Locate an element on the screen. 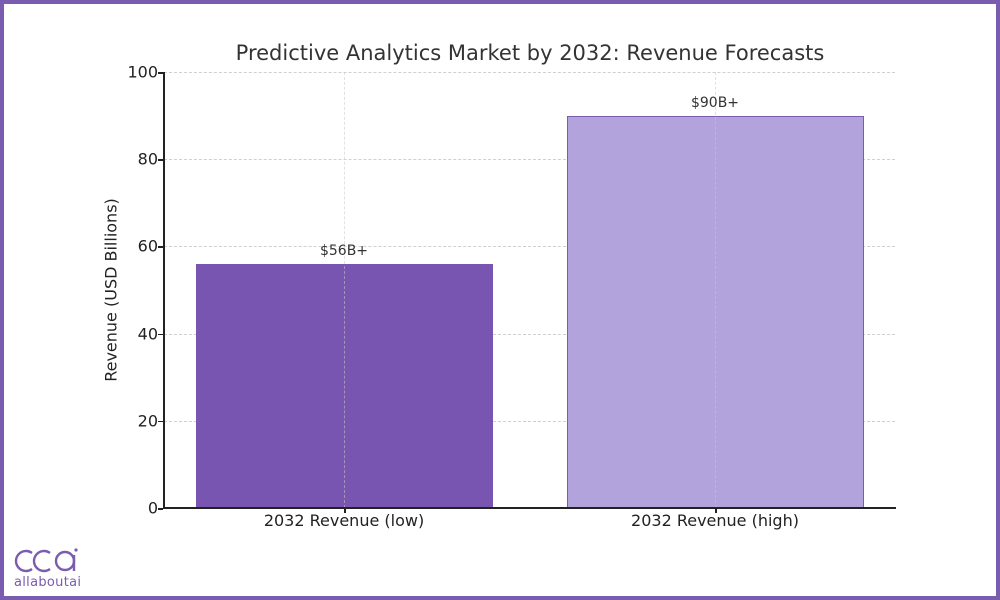  y-tick-label: 80 is located at coordinates (147, 159).